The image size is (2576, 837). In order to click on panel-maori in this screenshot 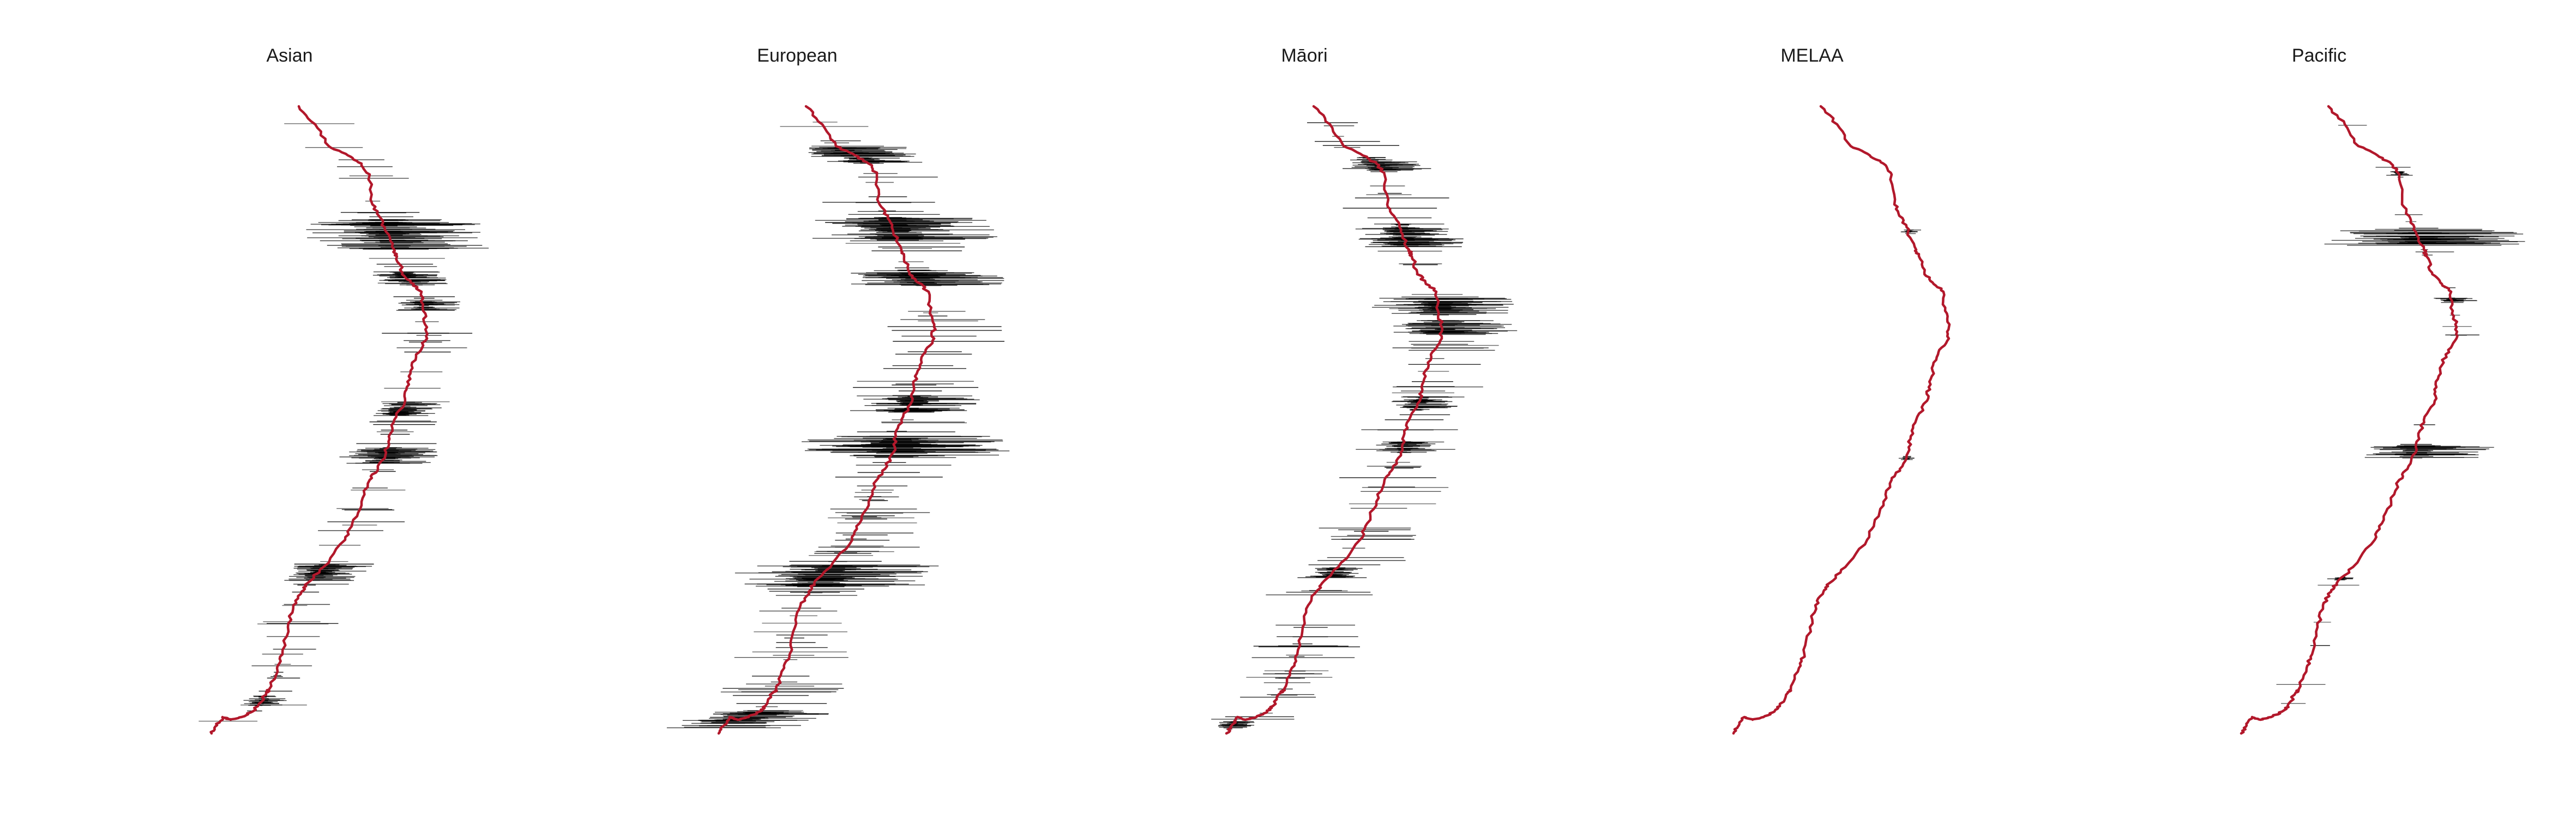, I will do `click(1364, 420)`.